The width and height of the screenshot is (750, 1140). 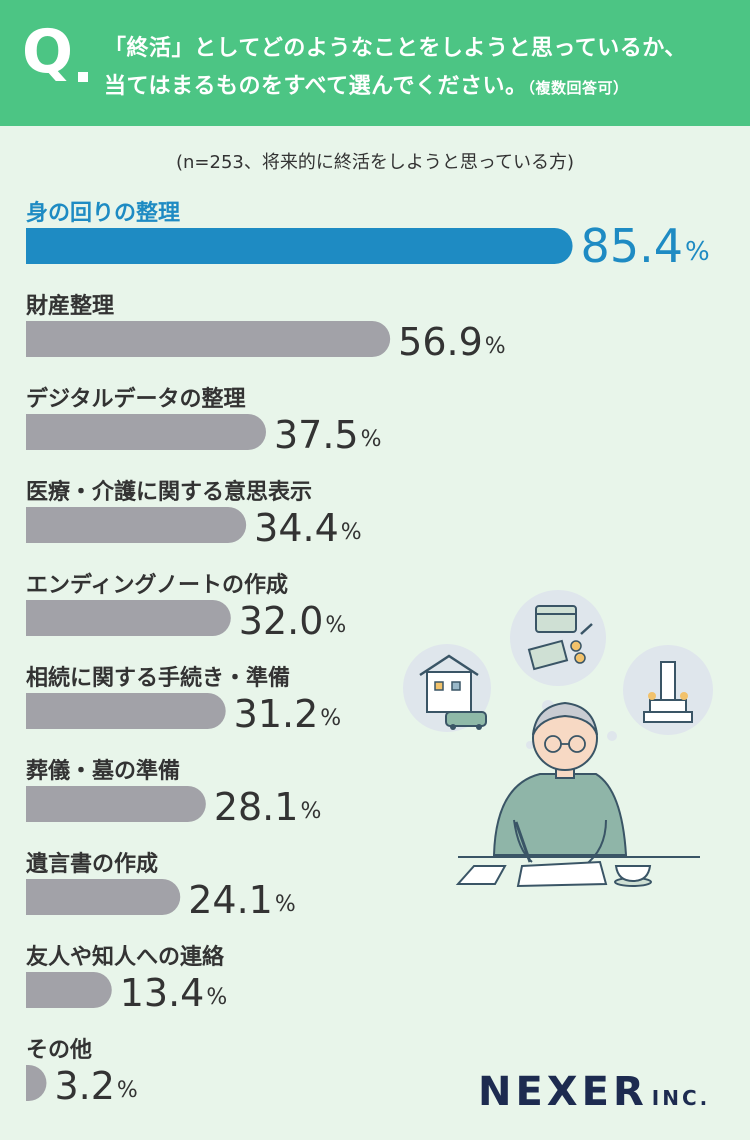 What do you see at coordinates (92, 864) in the screenshot?
I see `category-label: 遺言書の作成` at bounding box center [92, 864].